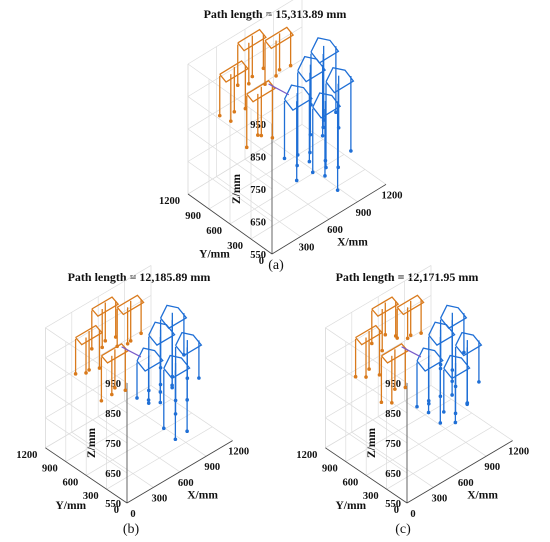  Describe the element at coordinates (212, 467) in the screenshot. I see `x-tick-label: 900` at that location.